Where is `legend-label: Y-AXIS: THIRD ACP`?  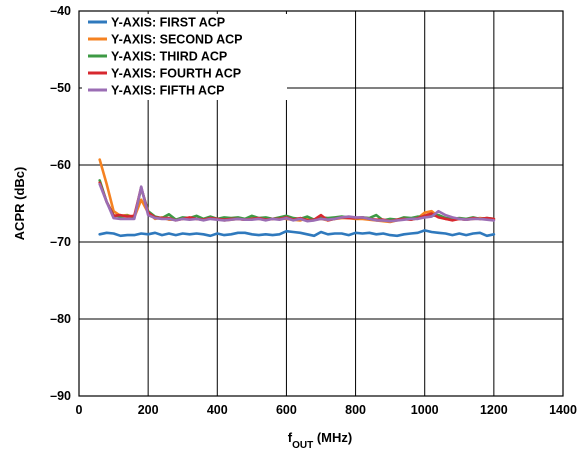 legend-label: Y-AXIS: THIRD ACP is located at coordinates (169, 57).